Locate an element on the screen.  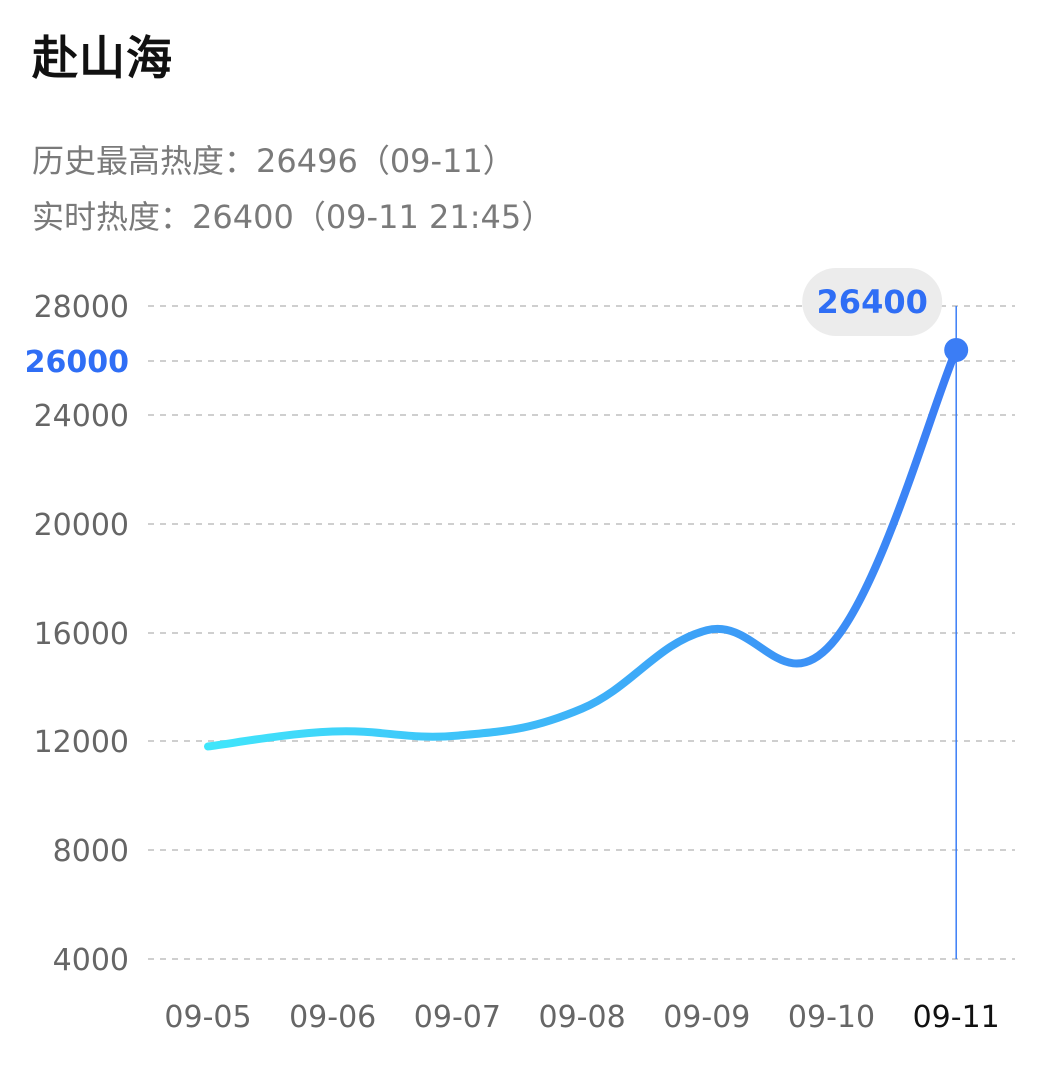
y-tick-label-12000: 12000 is located at coordinates (81, 742).